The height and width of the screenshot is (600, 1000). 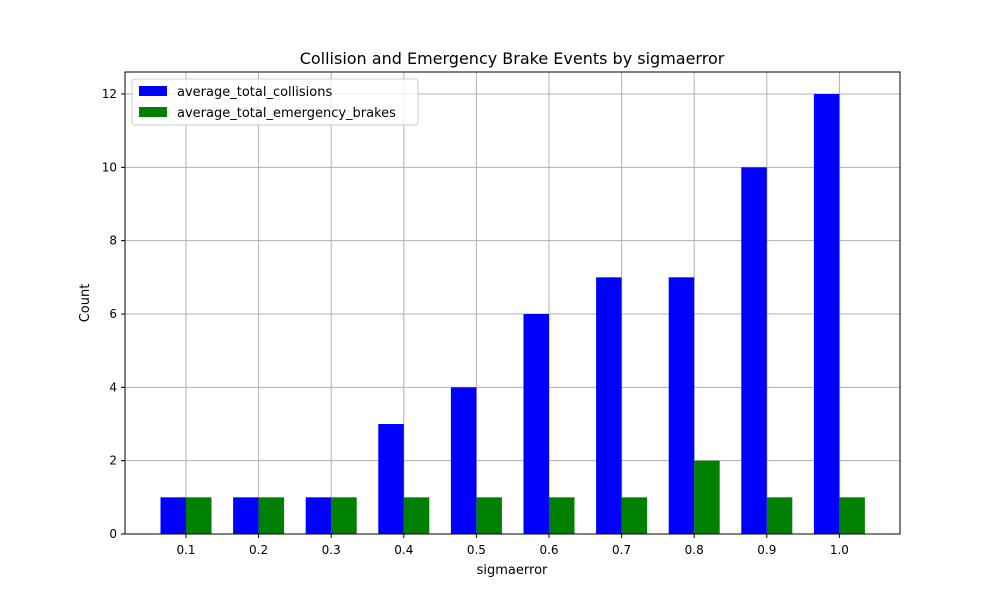 What do you see at coordinates (621, 550) in the screenshot?
I see `x-tick-label: 0.7` at bounding box center [621, 550].